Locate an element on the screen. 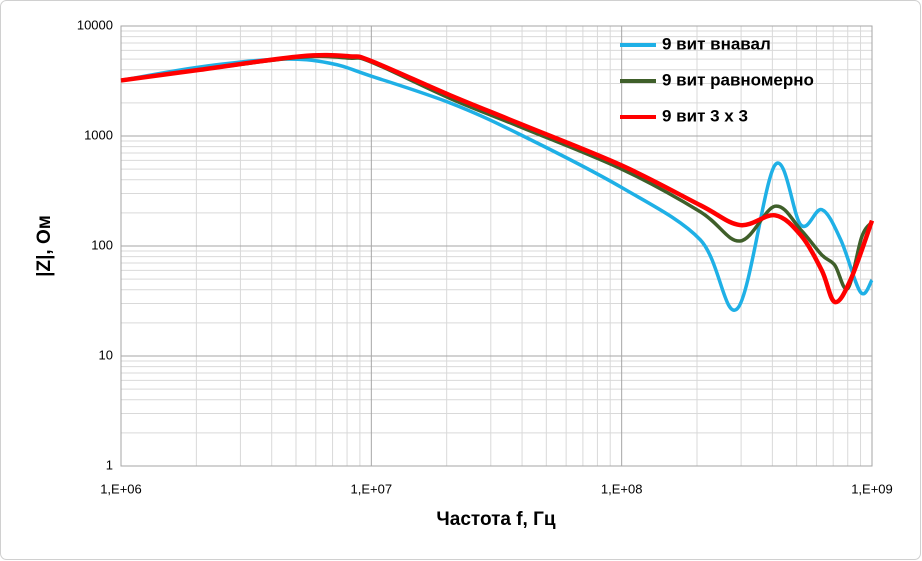 The width and height of the screenshot is (922, 561). x-tick-label: 1,E+09 is located at coordinates (872, 488).